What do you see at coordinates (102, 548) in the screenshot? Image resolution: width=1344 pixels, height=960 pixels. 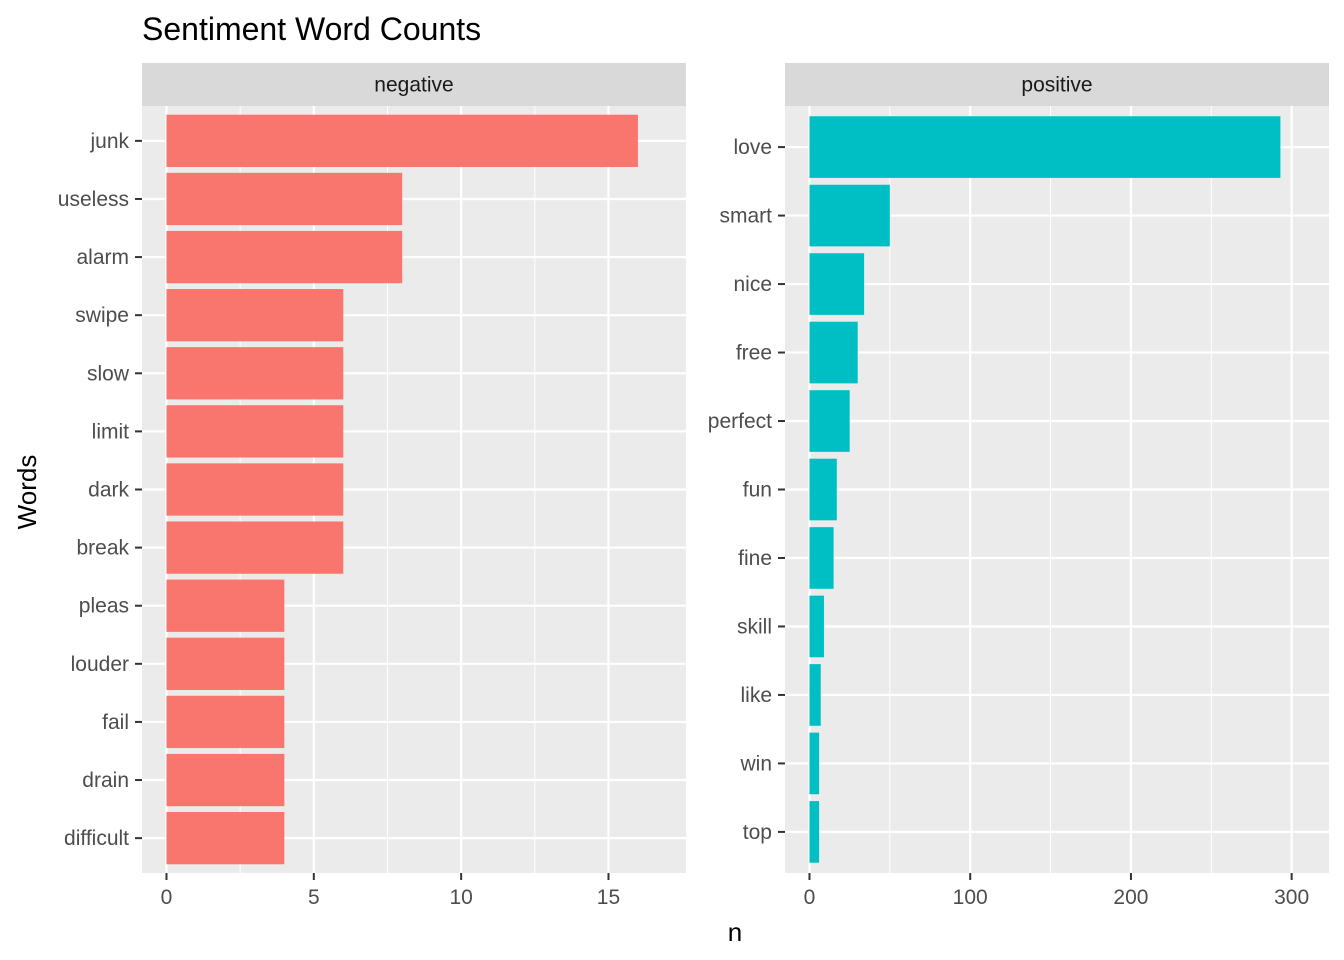 I see `y-tick-label: break` at bounding box center [102, 548].